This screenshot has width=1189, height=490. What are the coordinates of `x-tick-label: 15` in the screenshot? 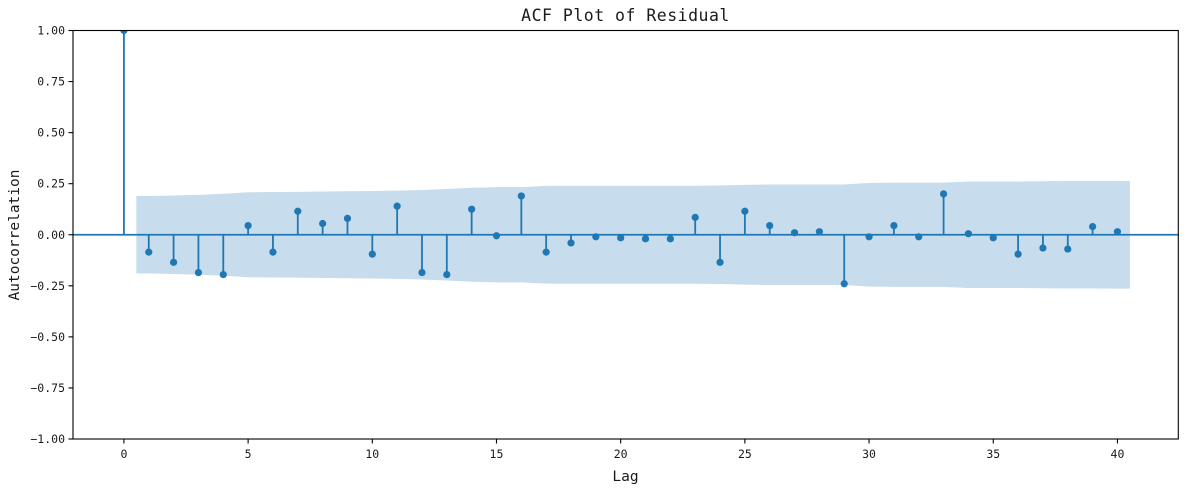 It's located at (497, 454).